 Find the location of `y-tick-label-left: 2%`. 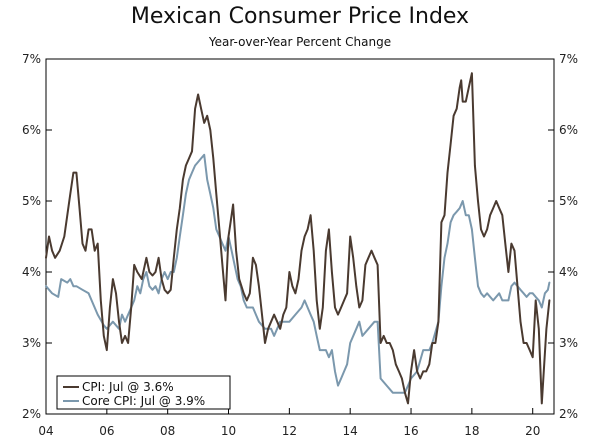

y-tick-label-left: 2% is located at coordinates (31, 414).